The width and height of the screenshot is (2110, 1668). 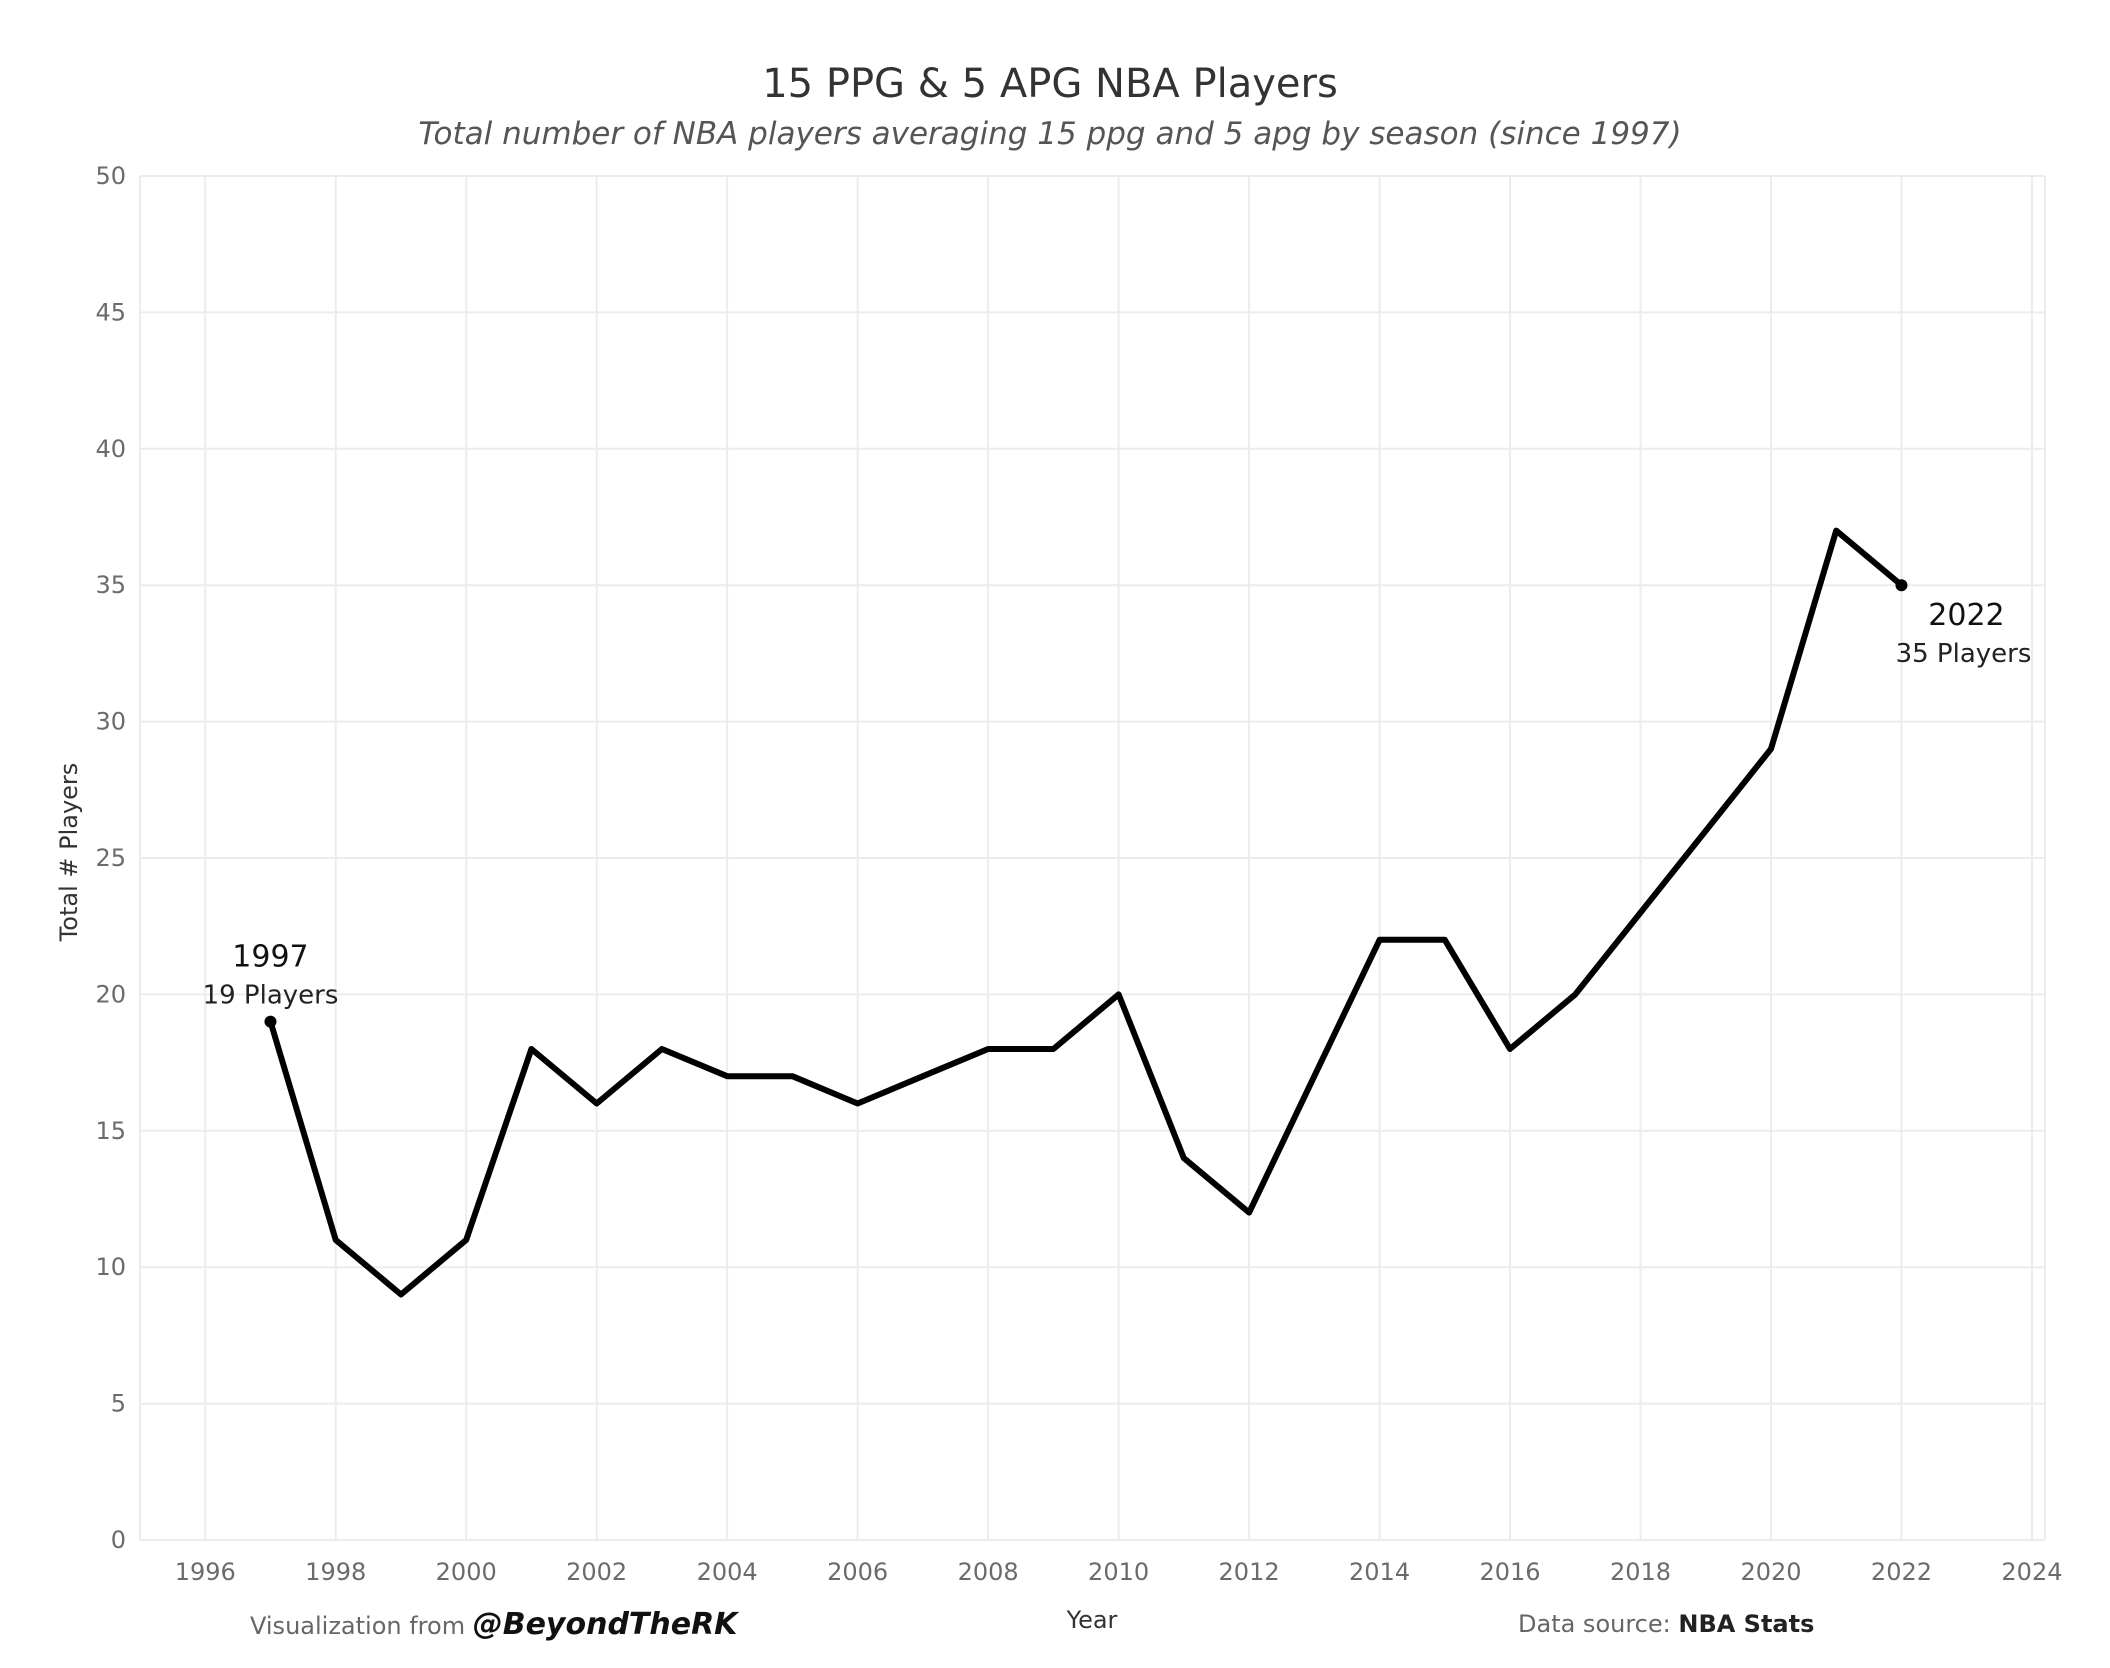 I want to click on data-source: Data source: NBA Stats, so click(x=1666, y=1624).